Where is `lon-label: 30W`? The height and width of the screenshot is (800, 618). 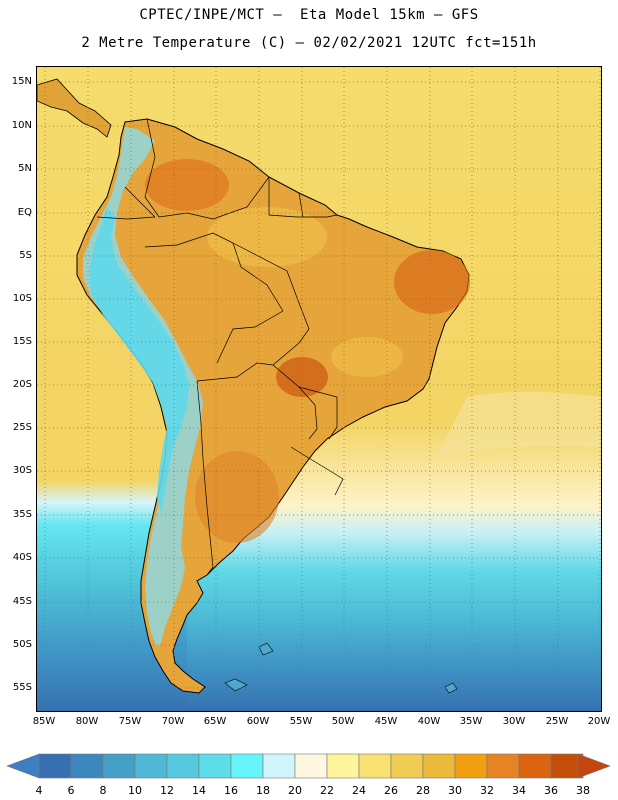 lon-label: 30W is located at coordinates (514, 721).